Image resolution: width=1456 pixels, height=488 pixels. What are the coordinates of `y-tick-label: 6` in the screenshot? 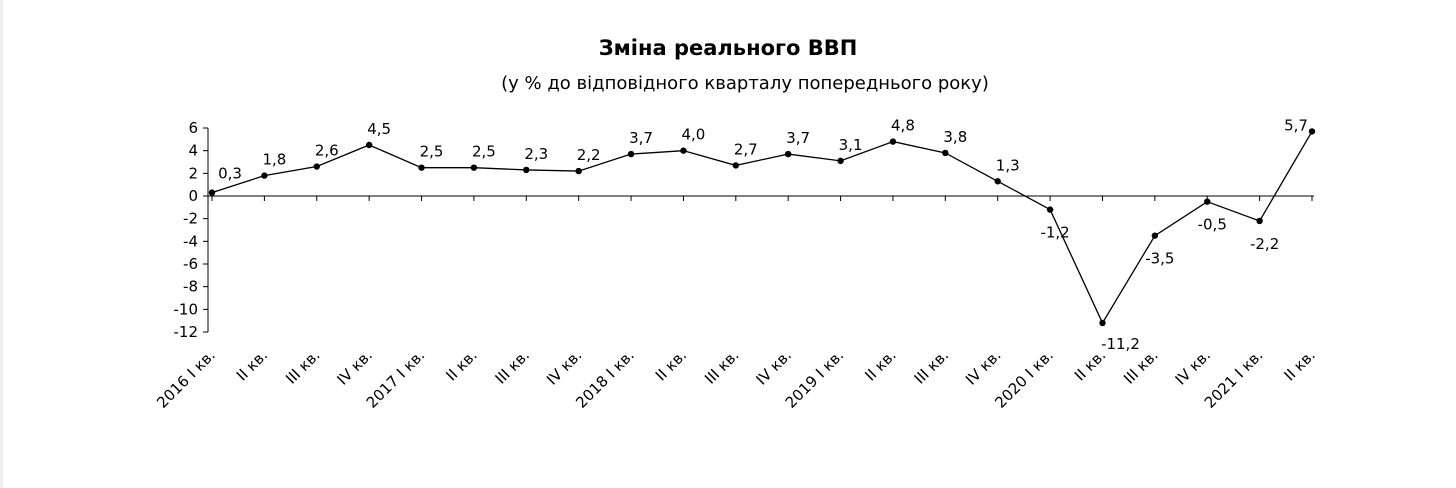 It's located at (193, 128).